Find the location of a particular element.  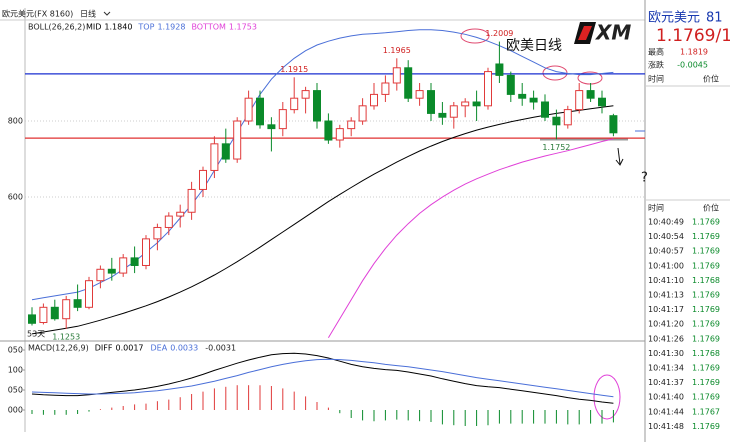

quote-price: 1.1769/1 is located at coordinates (693, 36).